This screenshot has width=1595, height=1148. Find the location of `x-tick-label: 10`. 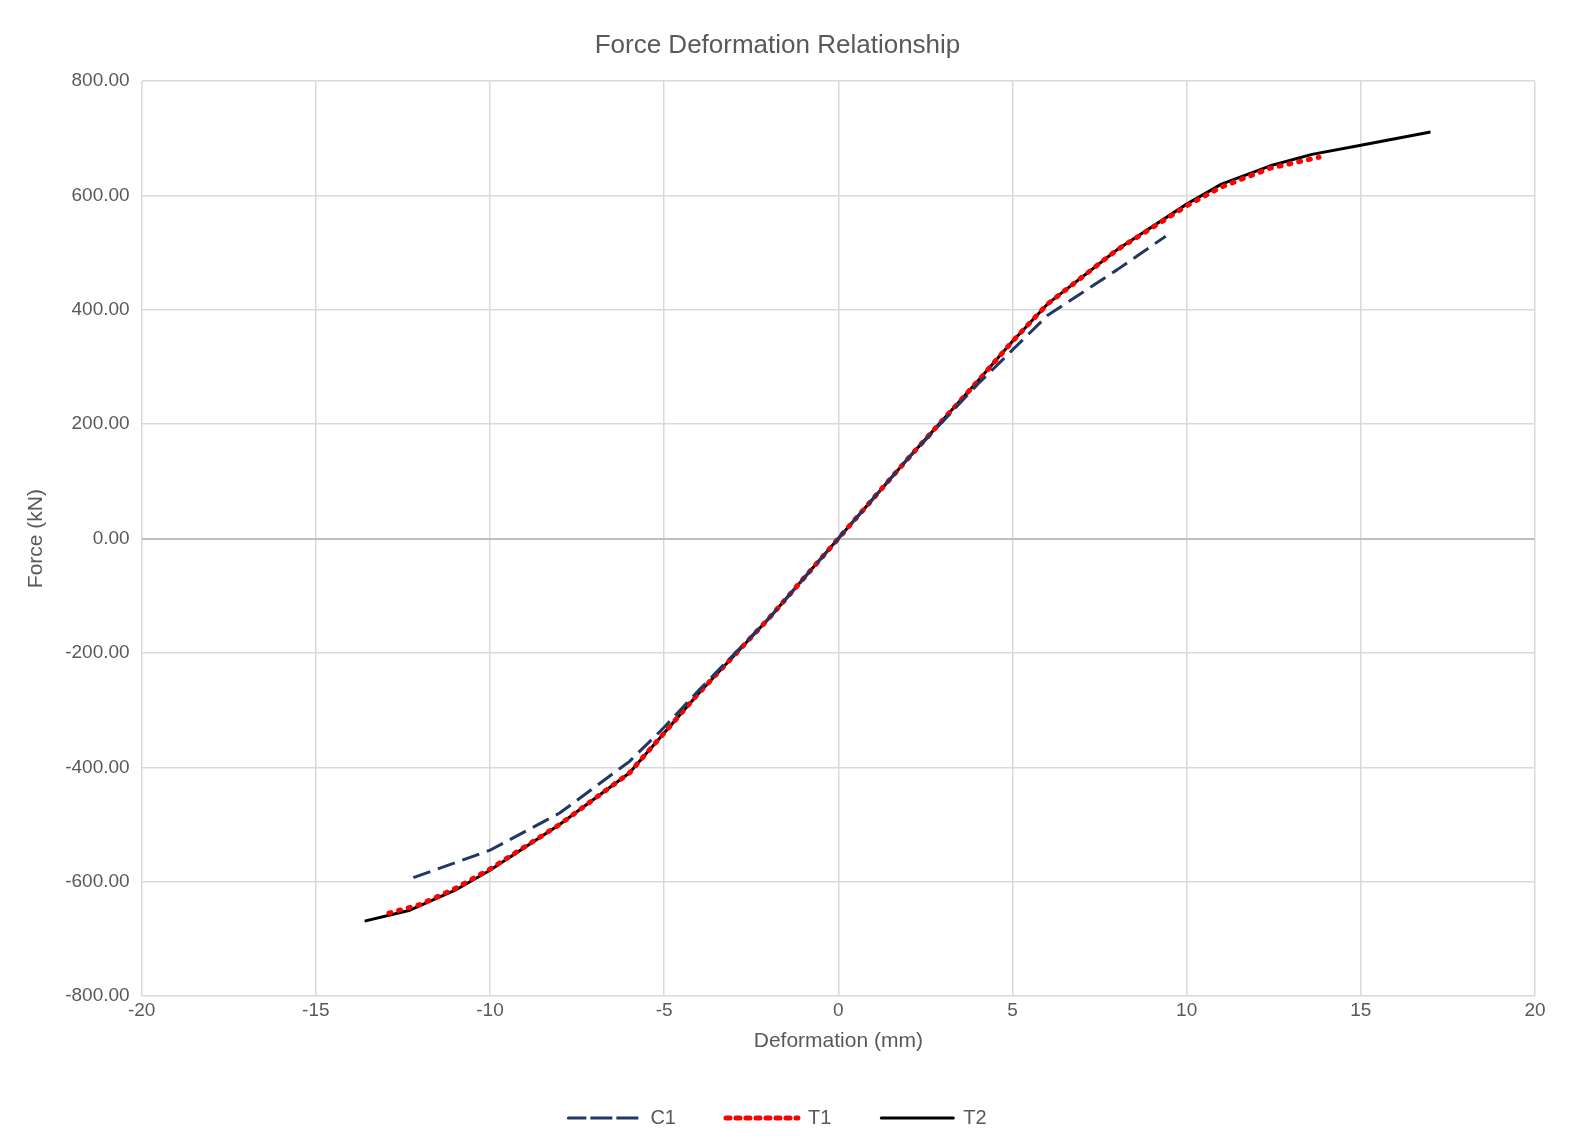

x-tick-label: 10 is located at coordinates (1187, 1009).